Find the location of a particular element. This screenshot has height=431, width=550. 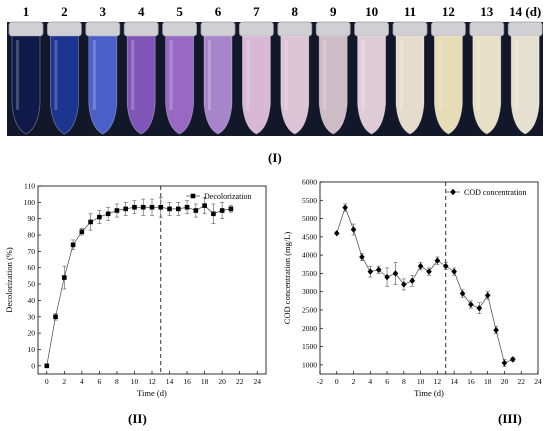

y-tick-label: 70 is located at coordinates (32, 251).